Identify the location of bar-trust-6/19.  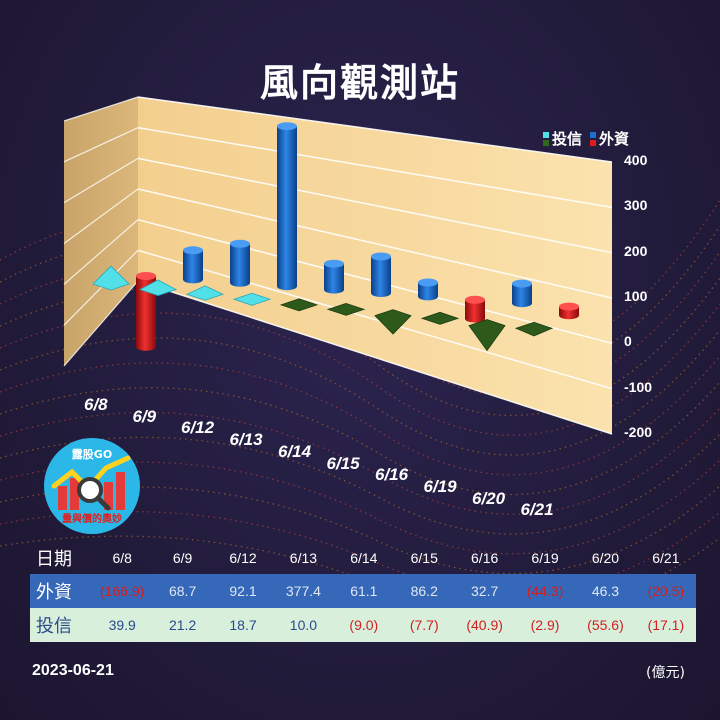
(440, 318).